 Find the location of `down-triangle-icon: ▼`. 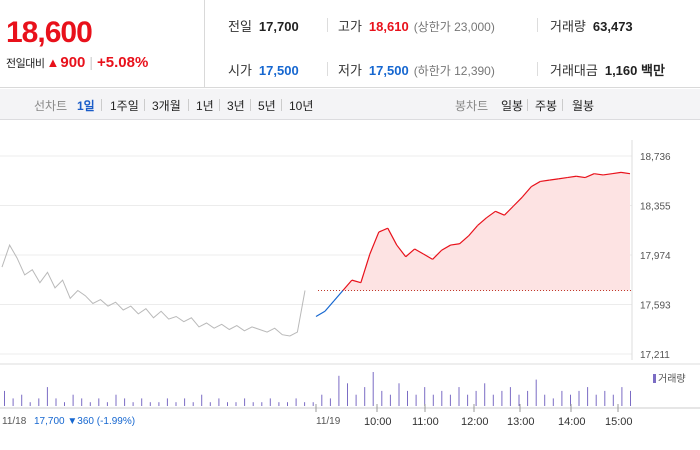

down-triangle-icon: ▼ is located at coordinates (72, 421).